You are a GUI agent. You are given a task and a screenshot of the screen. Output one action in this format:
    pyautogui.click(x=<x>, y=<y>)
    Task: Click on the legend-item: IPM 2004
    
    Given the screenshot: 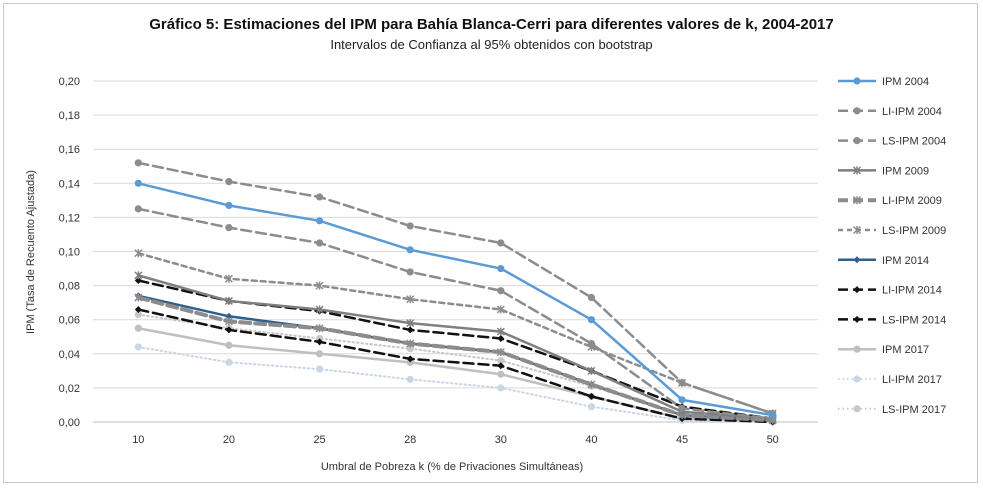 What is the action you would take?
    pyautogui.click(x=883, y=82)
    